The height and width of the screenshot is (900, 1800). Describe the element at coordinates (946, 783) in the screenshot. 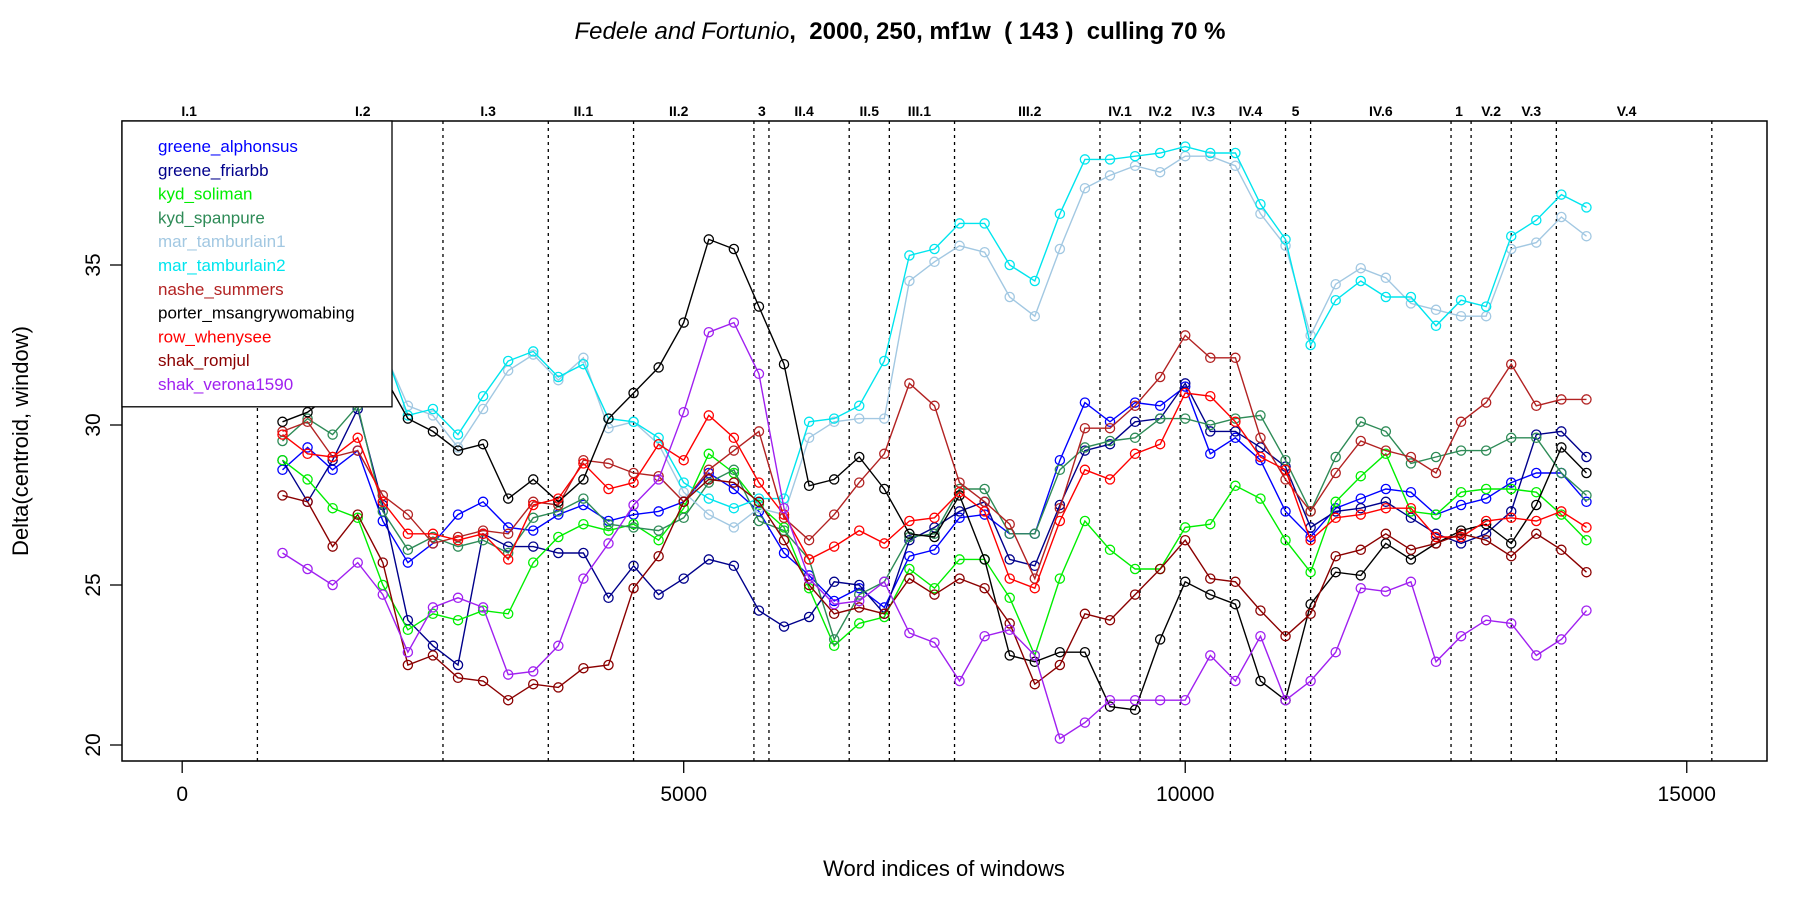

I see `x-axis: 0 5000 10000 15000` at that location.